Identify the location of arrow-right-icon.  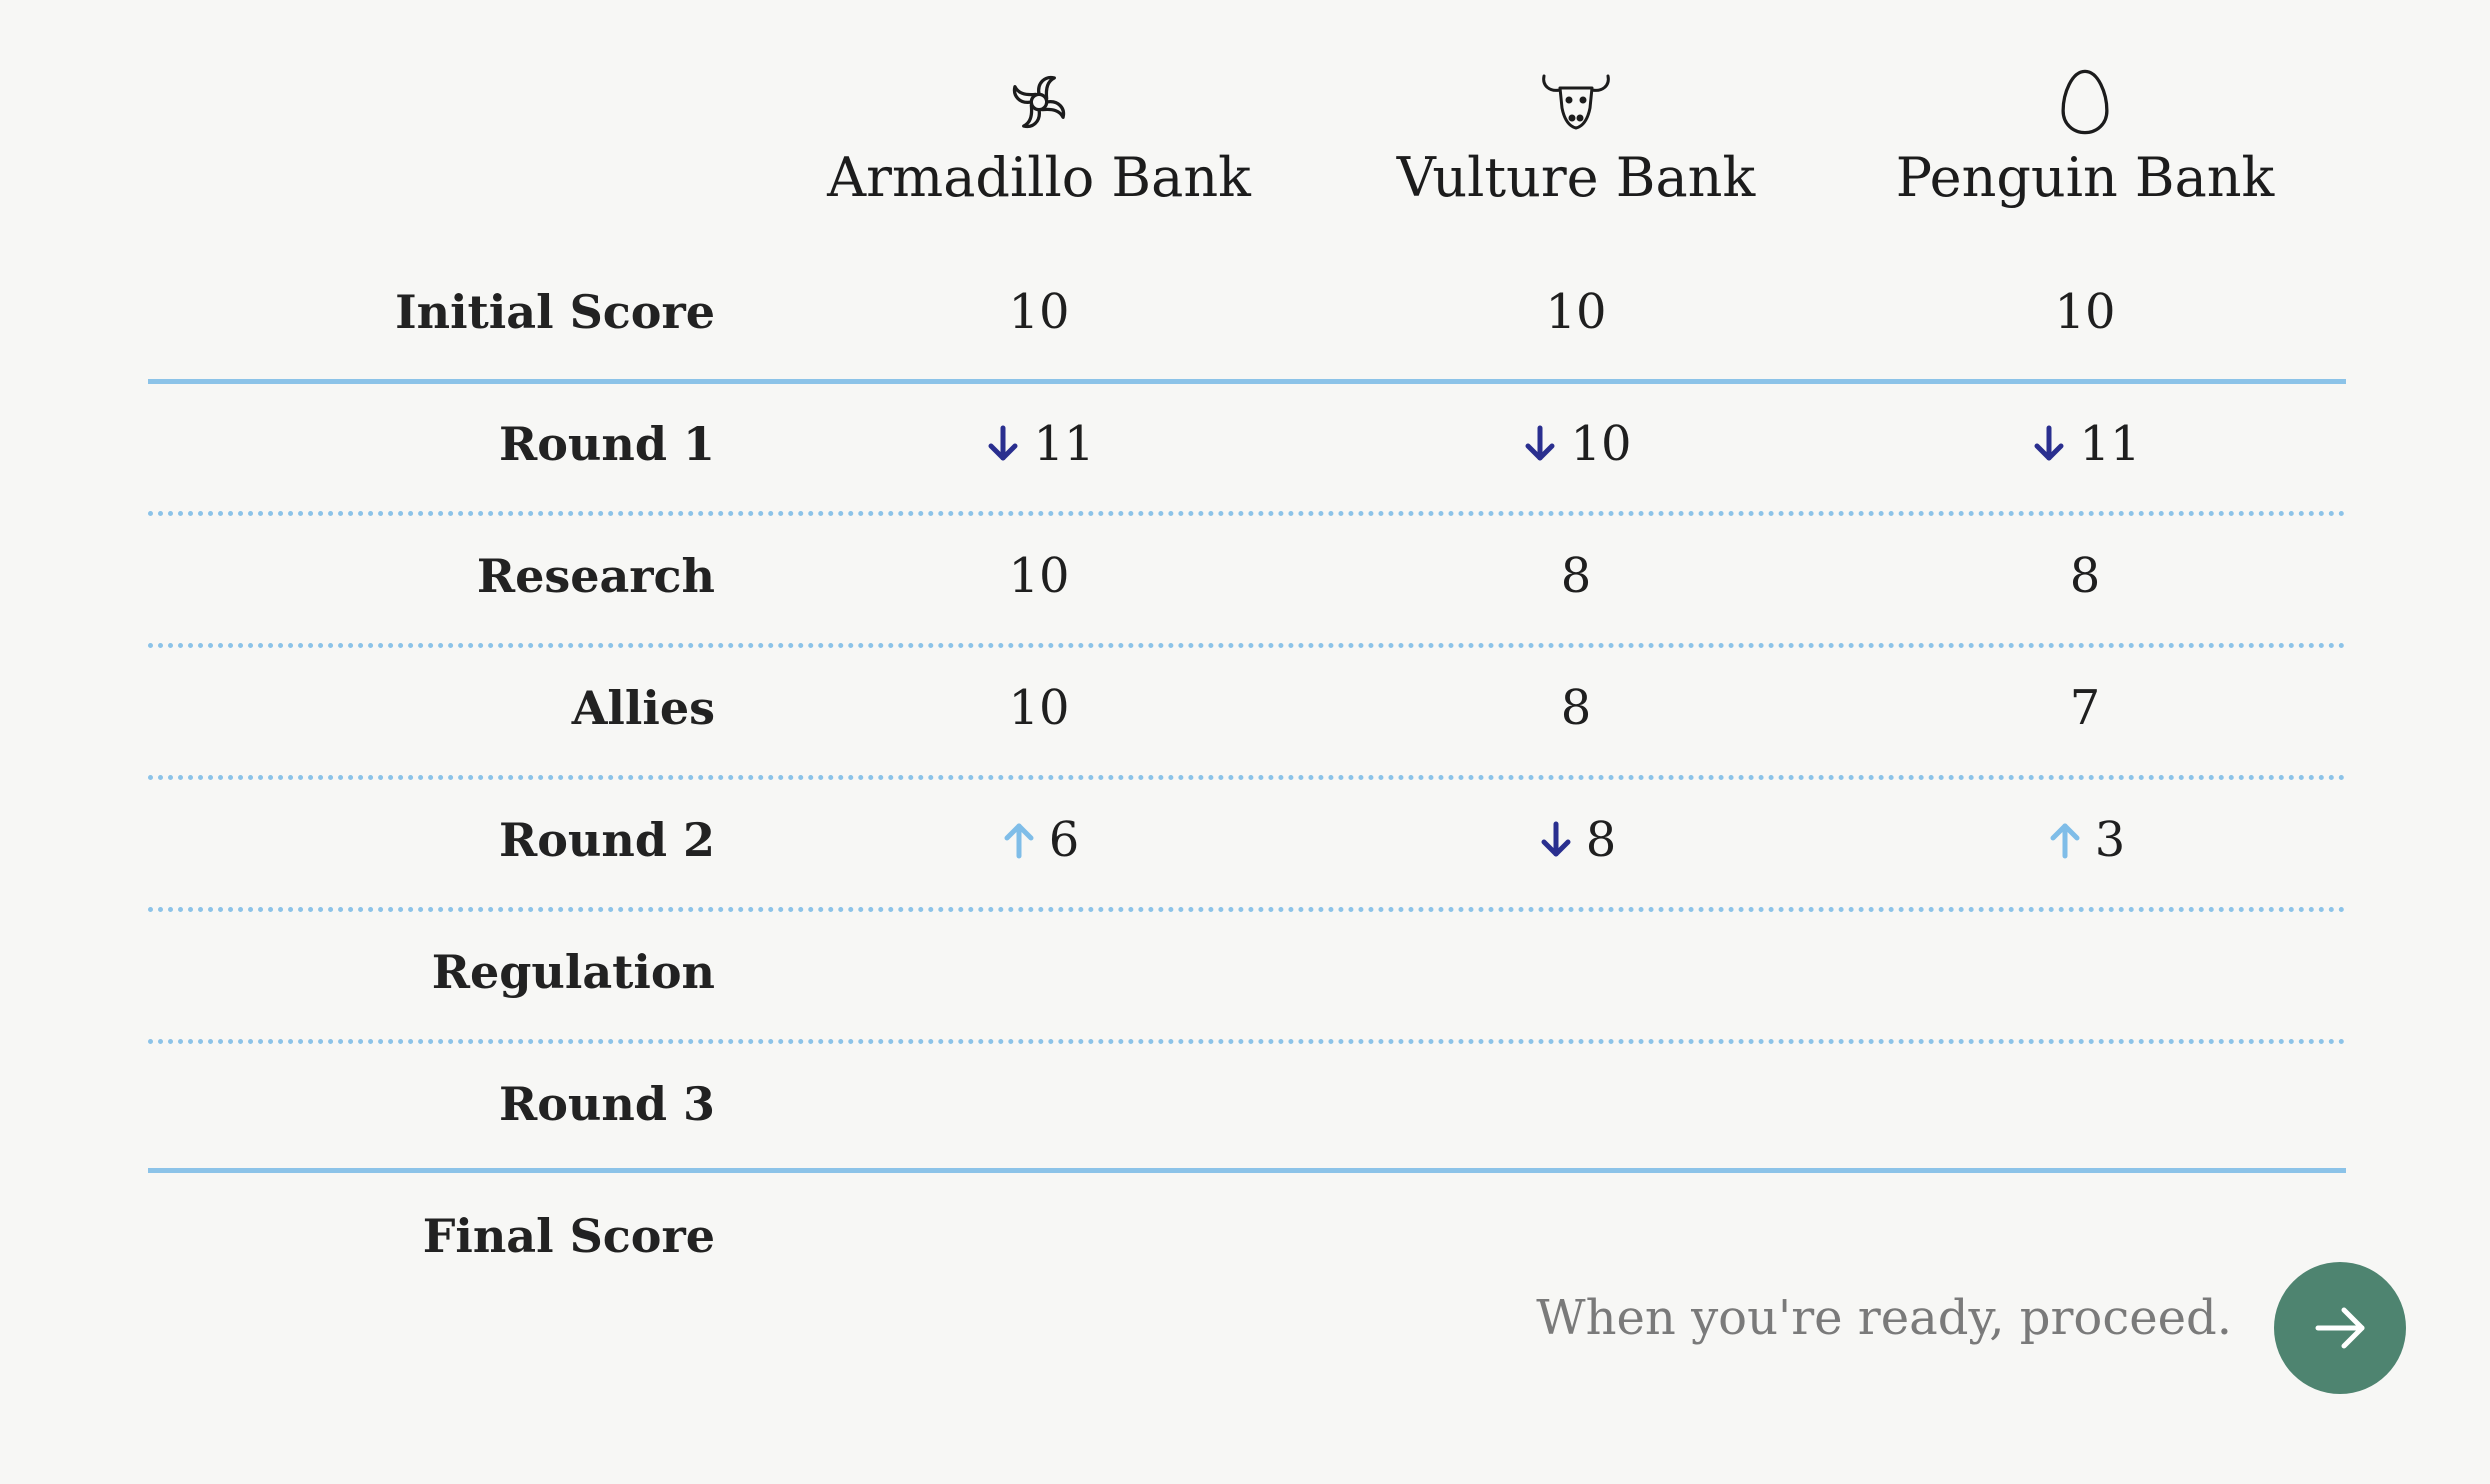
(2340, 1328).